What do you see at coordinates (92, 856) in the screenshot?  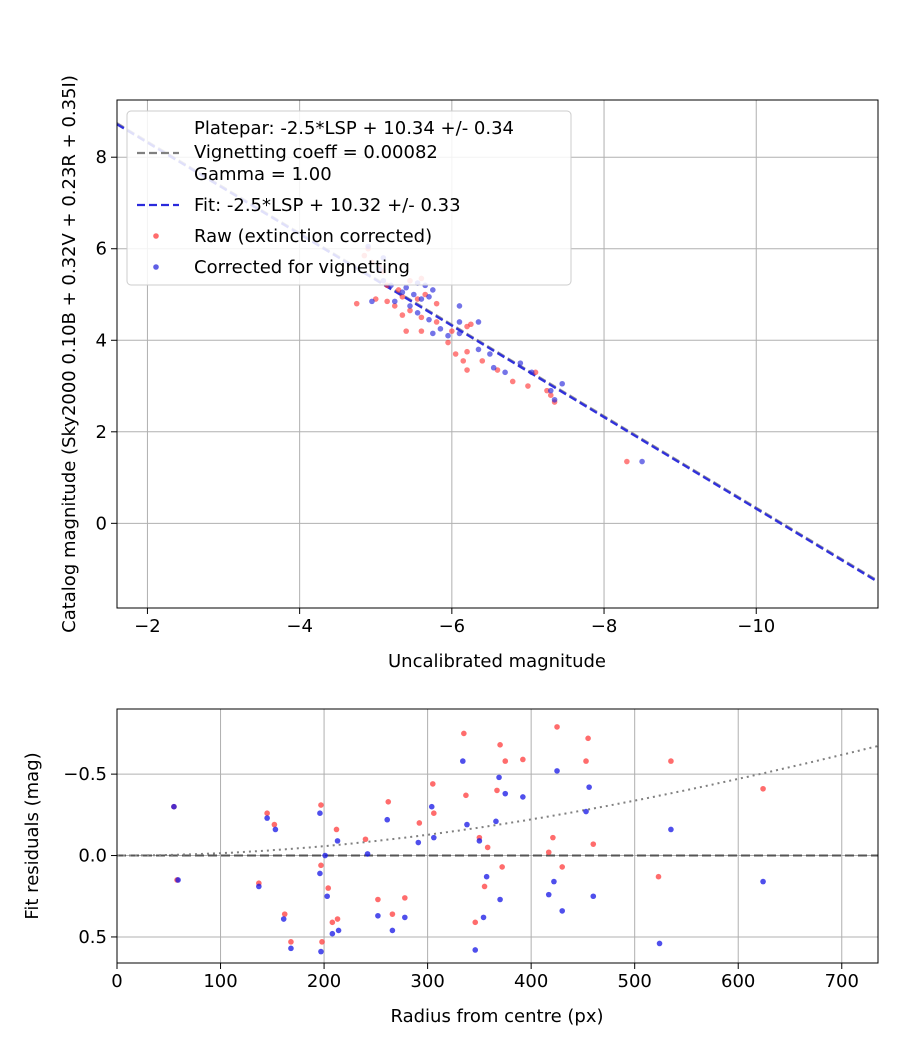 I see `residuals-y-tick-label: 0.0` at bounding box center [92, 856].